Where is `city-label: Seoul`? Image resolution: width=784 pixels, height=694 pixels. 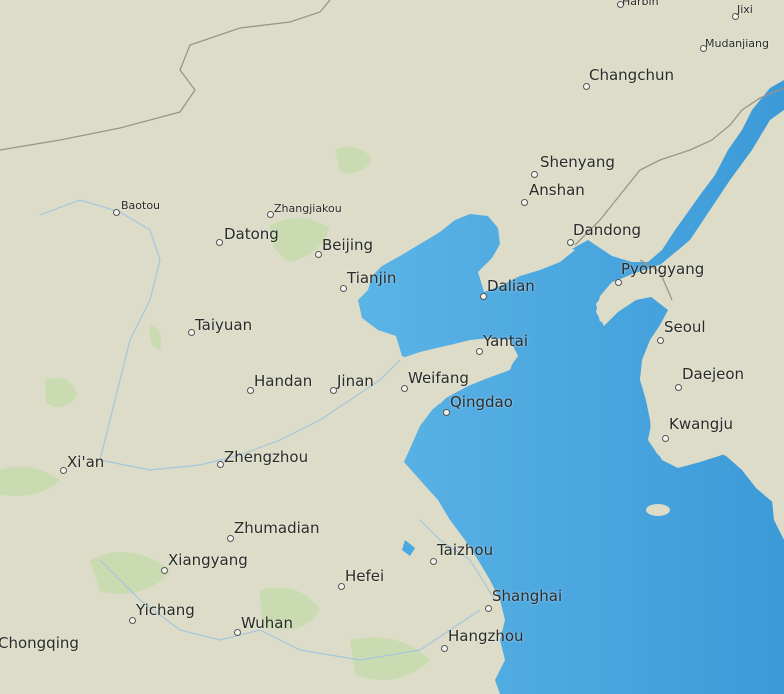
city-label: Seoul is located at coordinates (685, 327).